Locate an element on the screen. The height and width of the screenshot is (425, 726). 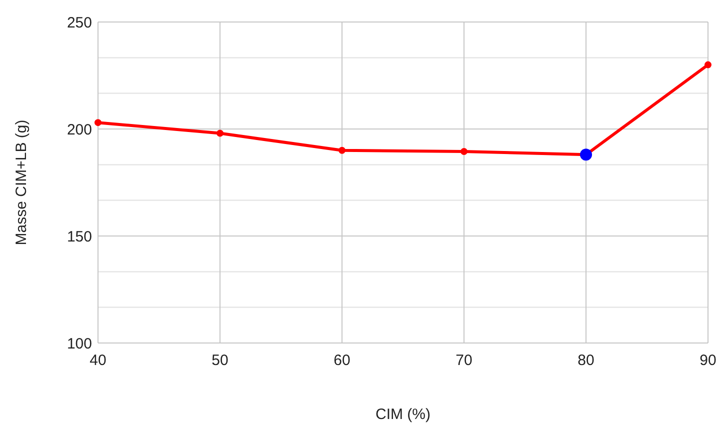
y-tick-label: 100 is located at coordinates (79, 343).